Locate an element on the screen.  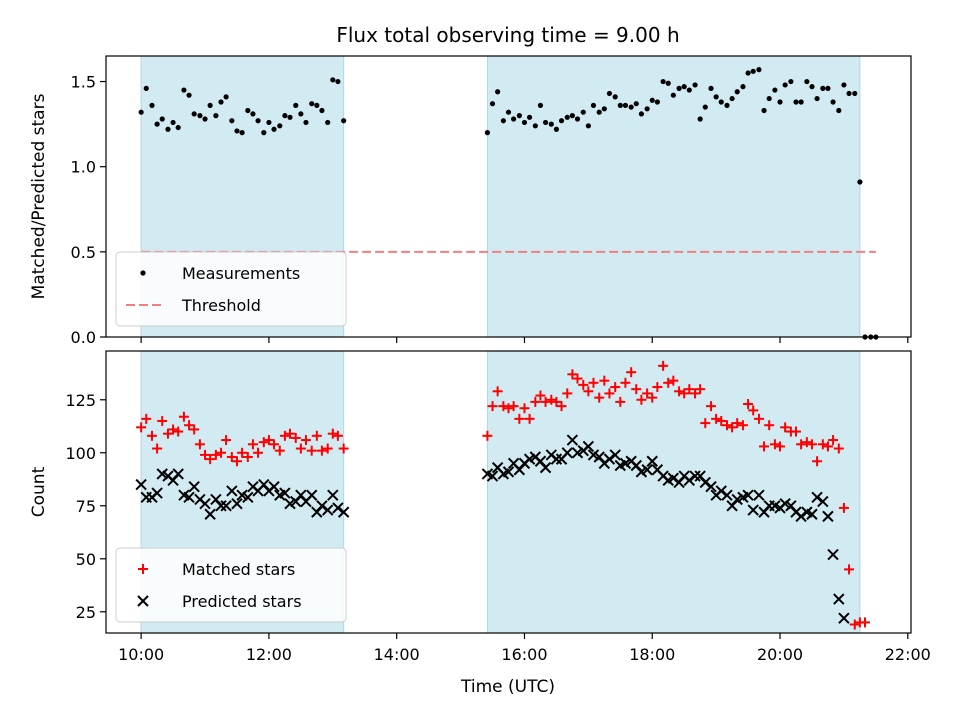
bottom-y-tick-label: 75 is located at coordinates (86, 506).